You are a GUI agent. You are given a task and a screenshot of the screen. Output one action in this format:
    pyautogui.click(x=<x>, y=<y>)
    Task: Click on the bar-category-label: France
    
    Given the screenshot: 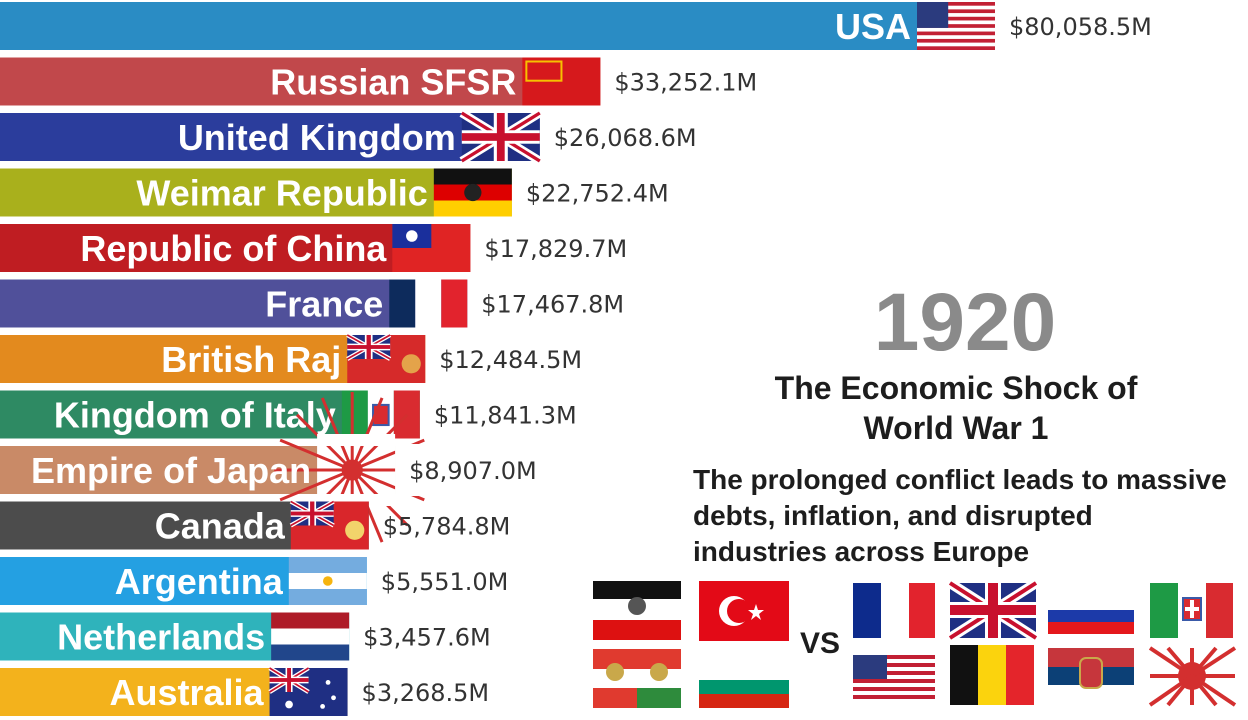 What is the action you would take?
    pyautogui.click(x=324, y=304)
    